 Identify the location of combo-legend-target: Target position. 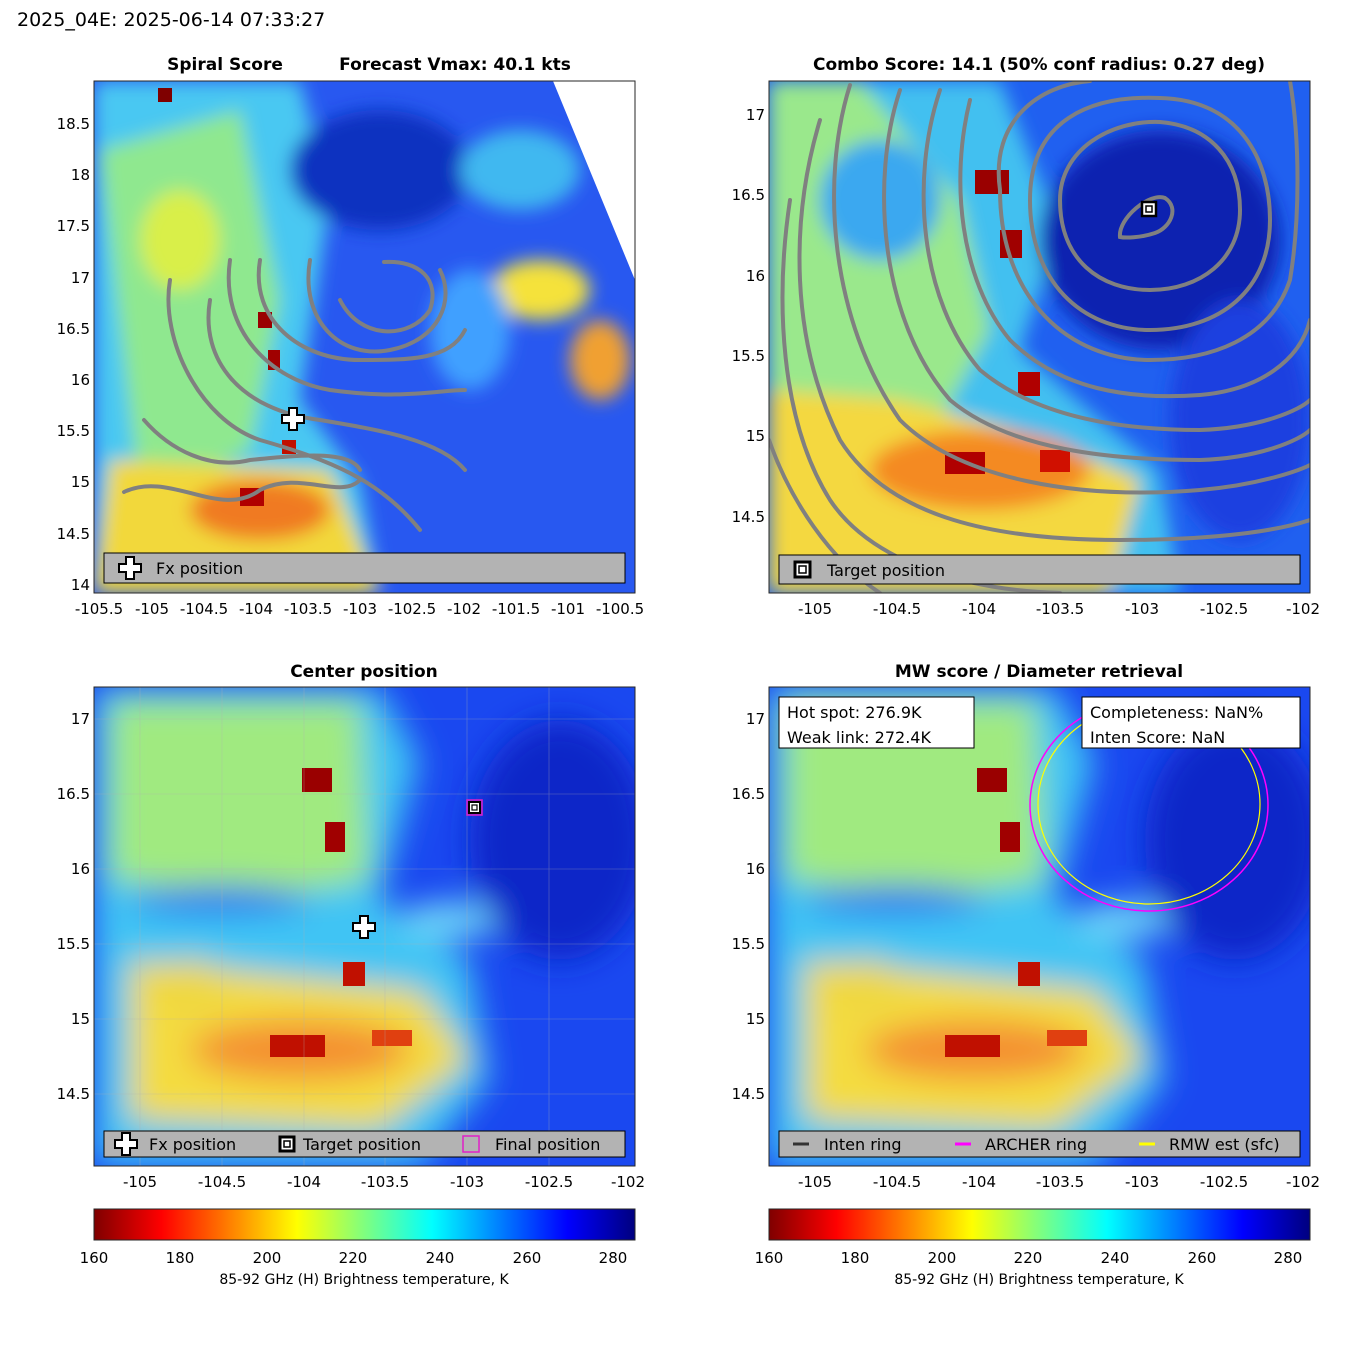
(885, 570).